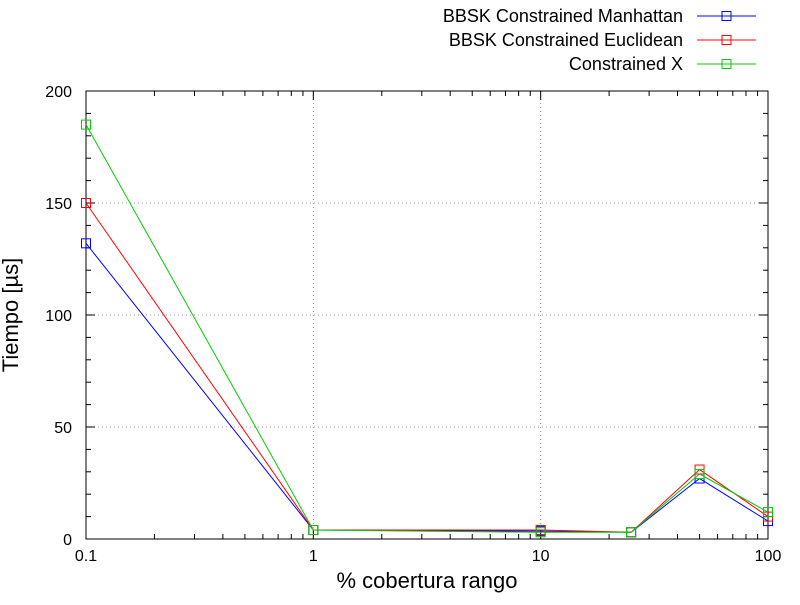 This screenshot has height=605, width=800. What do you see at coordinates (313, 556) in the screenshot?
I see `x-tick-label: 1` at bounding box center [313, 556].